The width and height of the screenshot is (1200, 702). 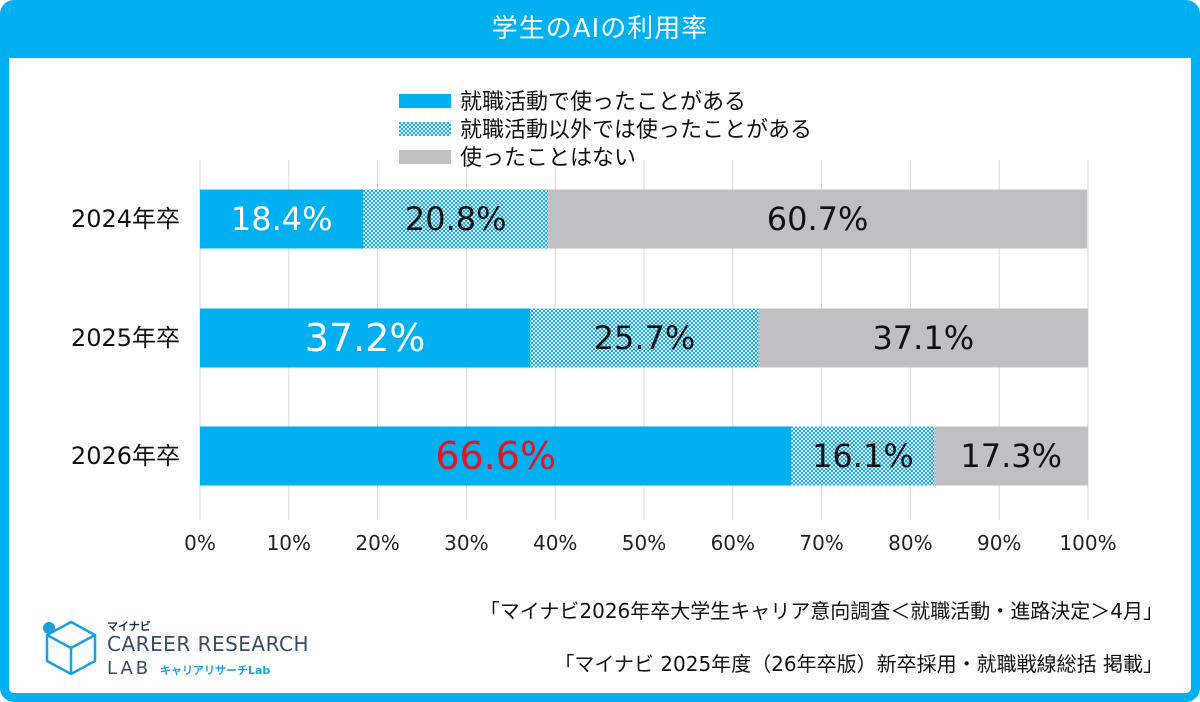 I want to click on data-label: 66.6%, so click(x=495, y=456).